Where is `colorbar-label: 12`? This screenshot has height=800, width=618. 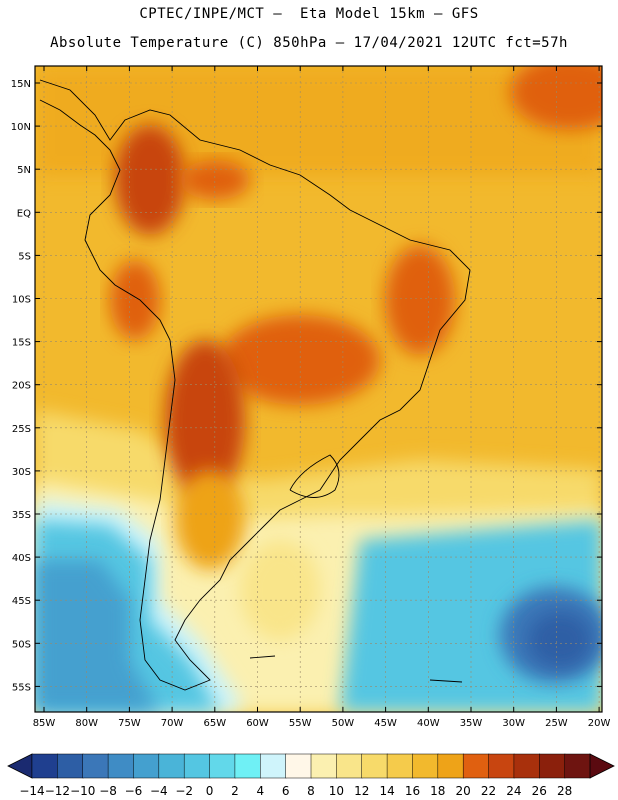 colorbar-label: 12 is located at coordinates (361, 791).